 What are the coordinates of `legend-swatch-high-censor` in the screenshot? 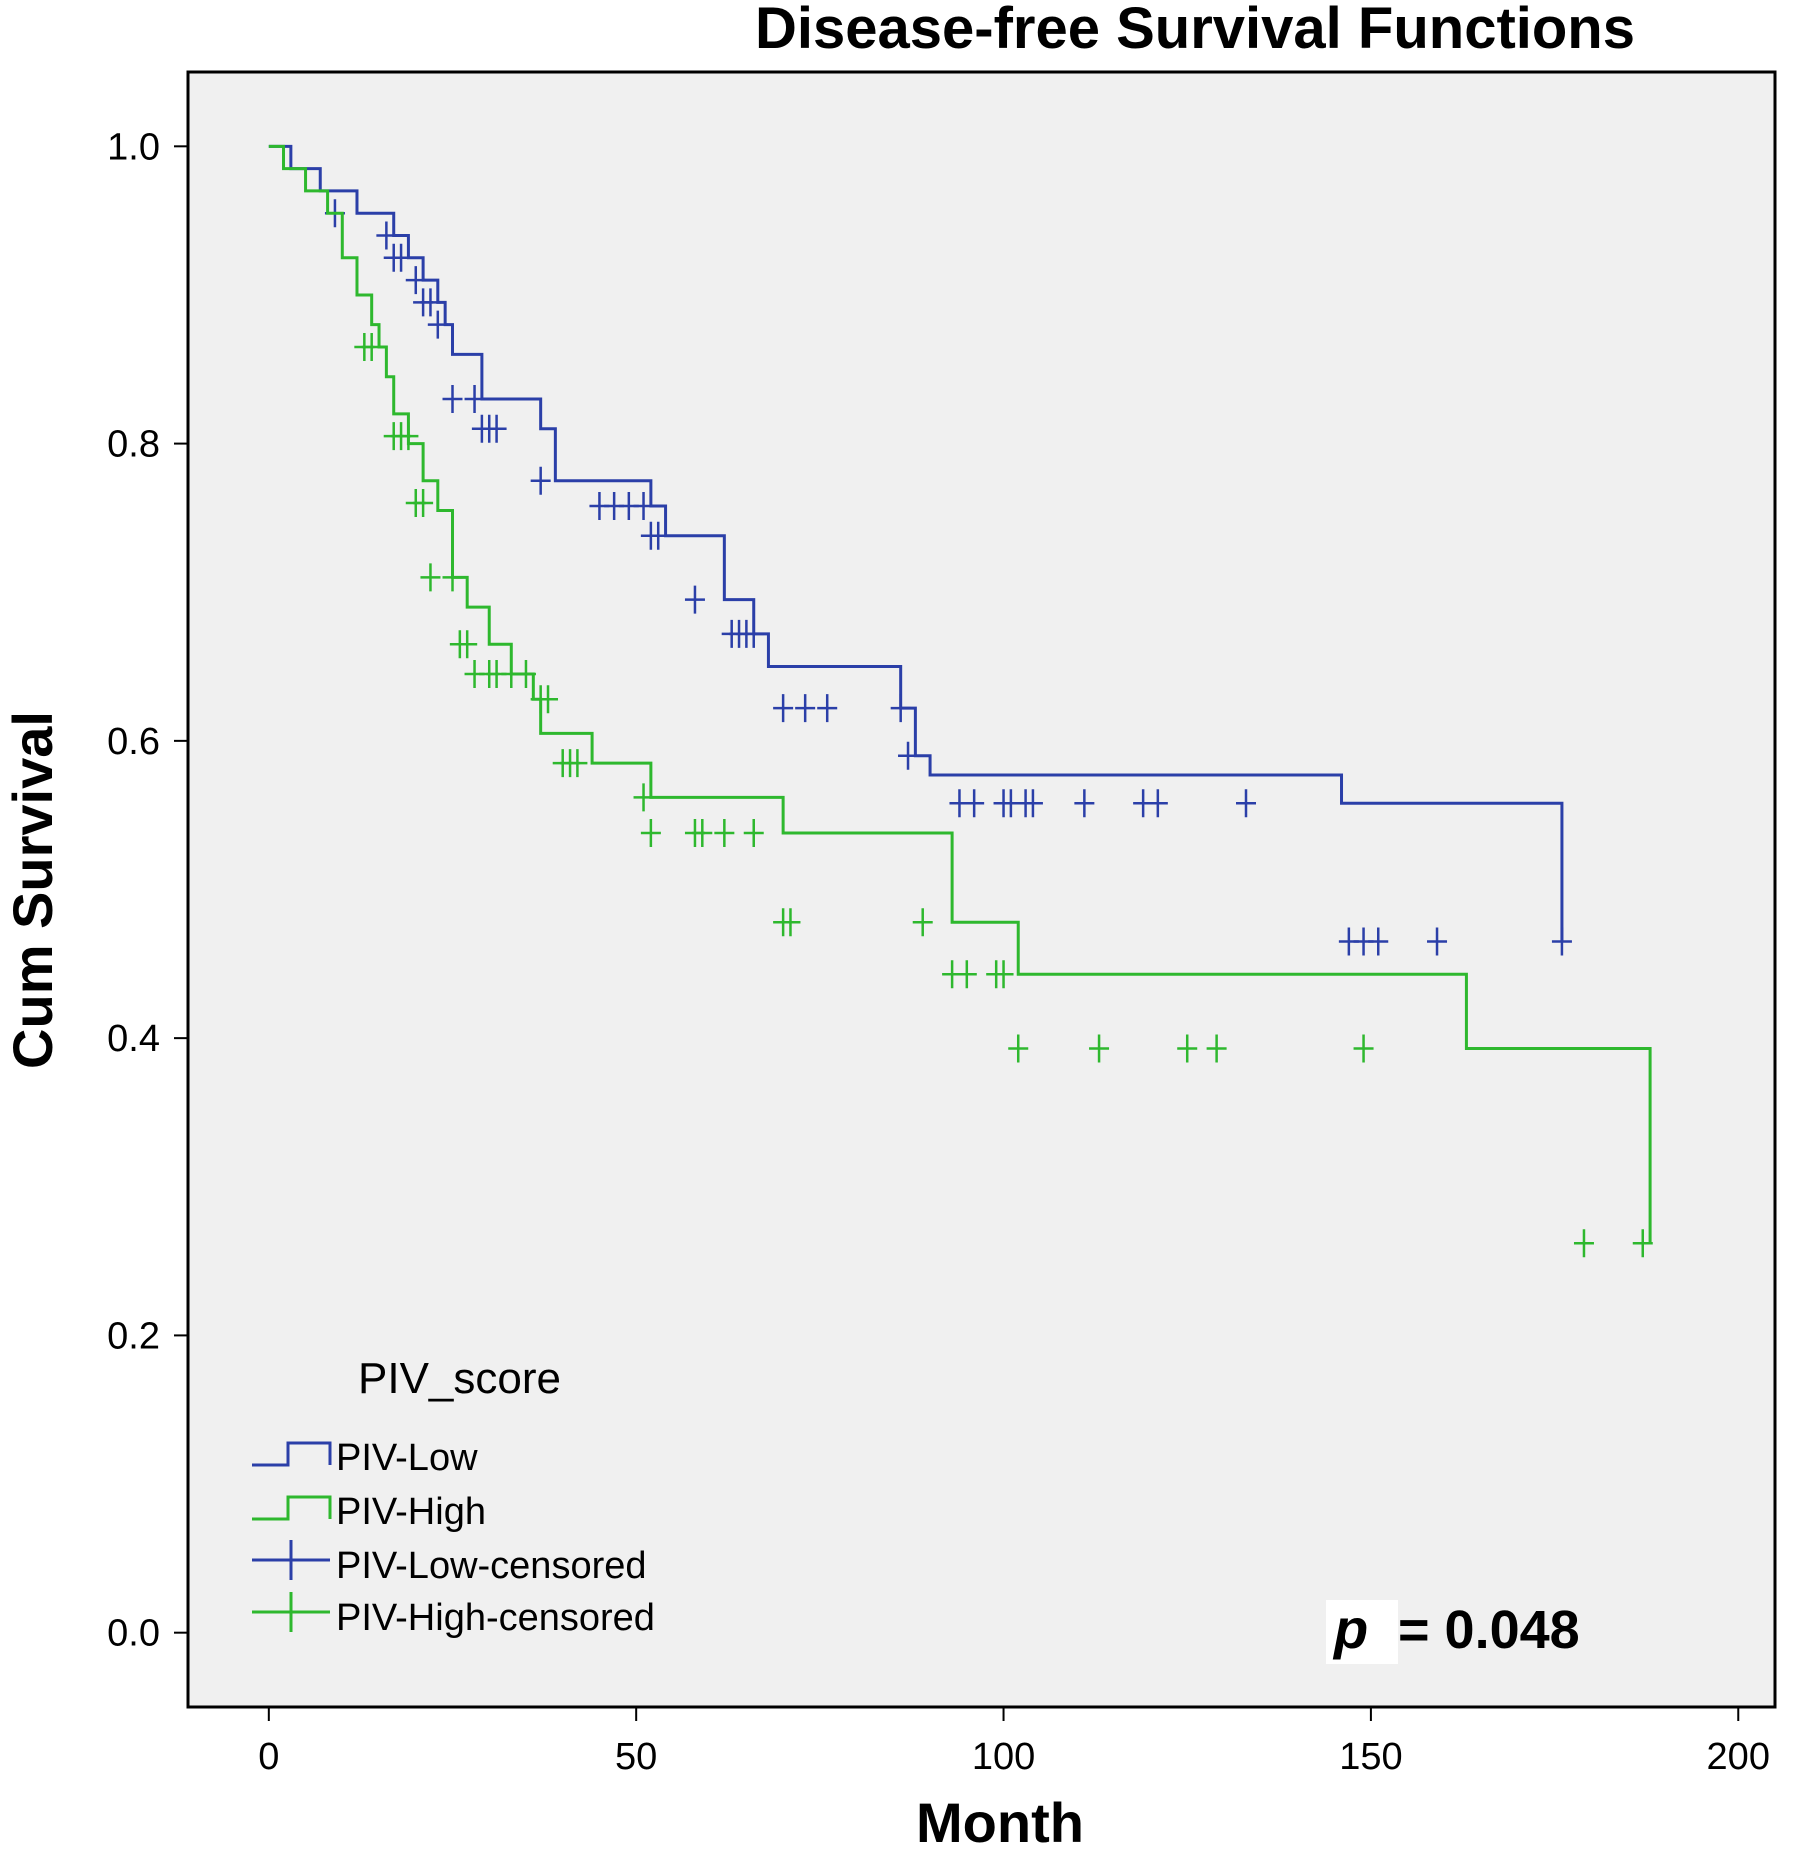 It's located at (291, 1612).